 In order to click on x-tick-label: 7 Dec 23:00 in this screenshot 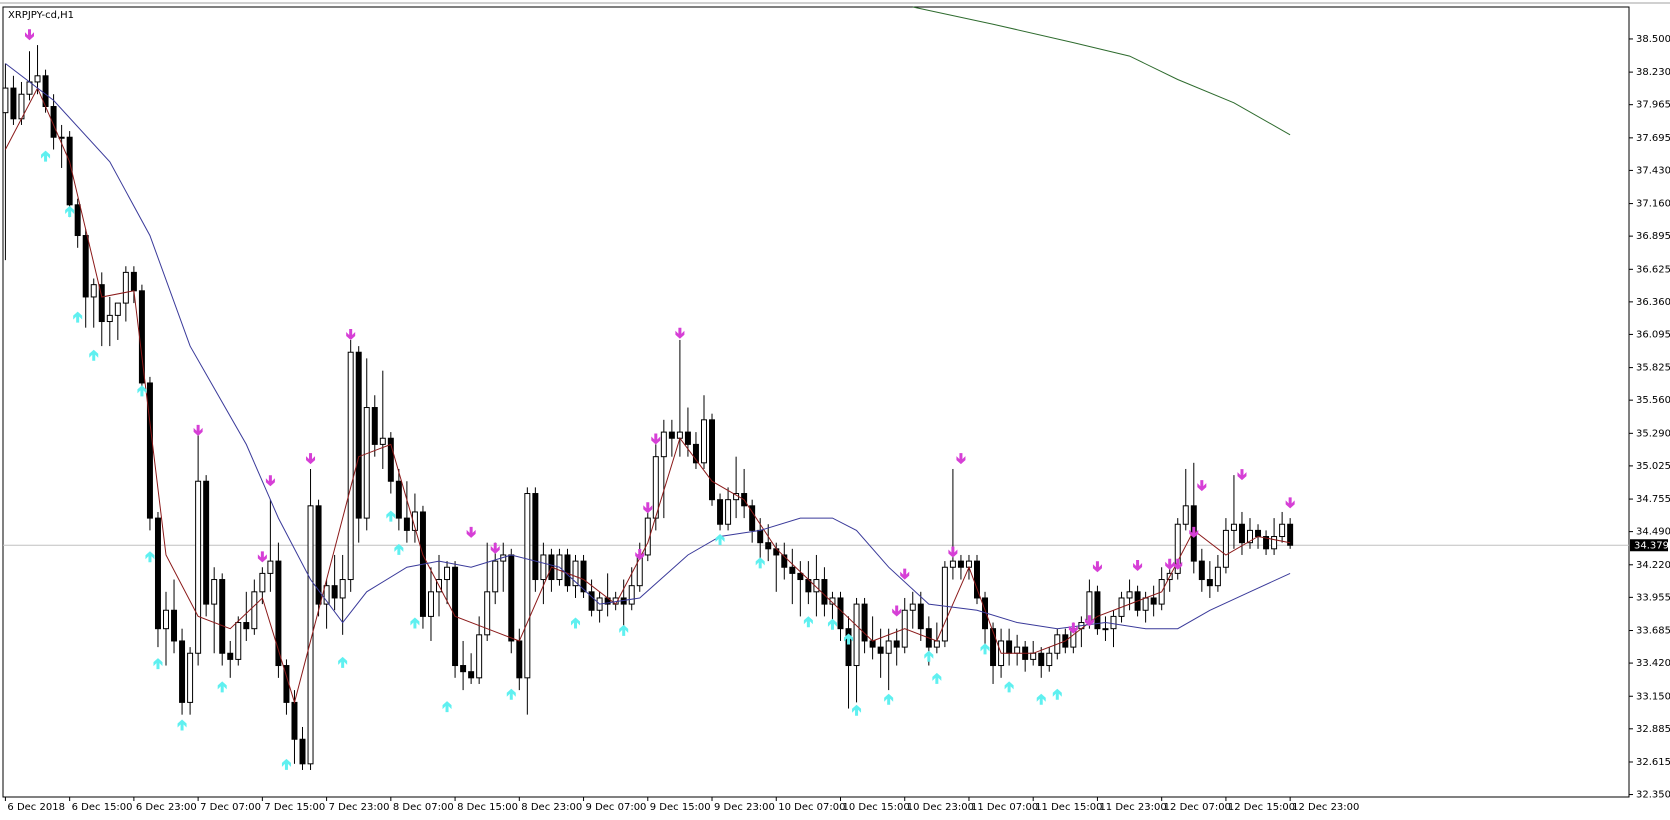, I will do `click(359, 807)`.